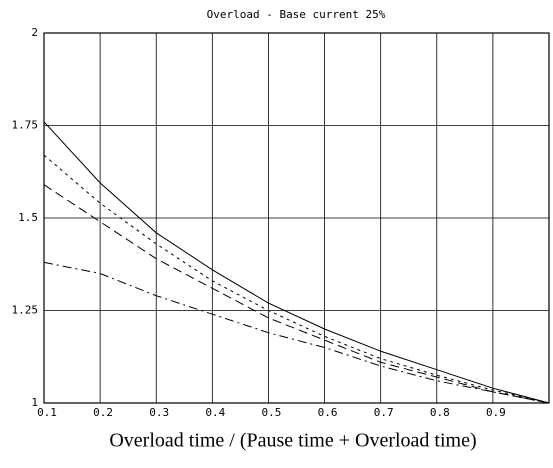  What do you see at coordinates (103, 412) in the screenshot?
I see `x-tick-label: 0.2` at bounding box center [103, 412].